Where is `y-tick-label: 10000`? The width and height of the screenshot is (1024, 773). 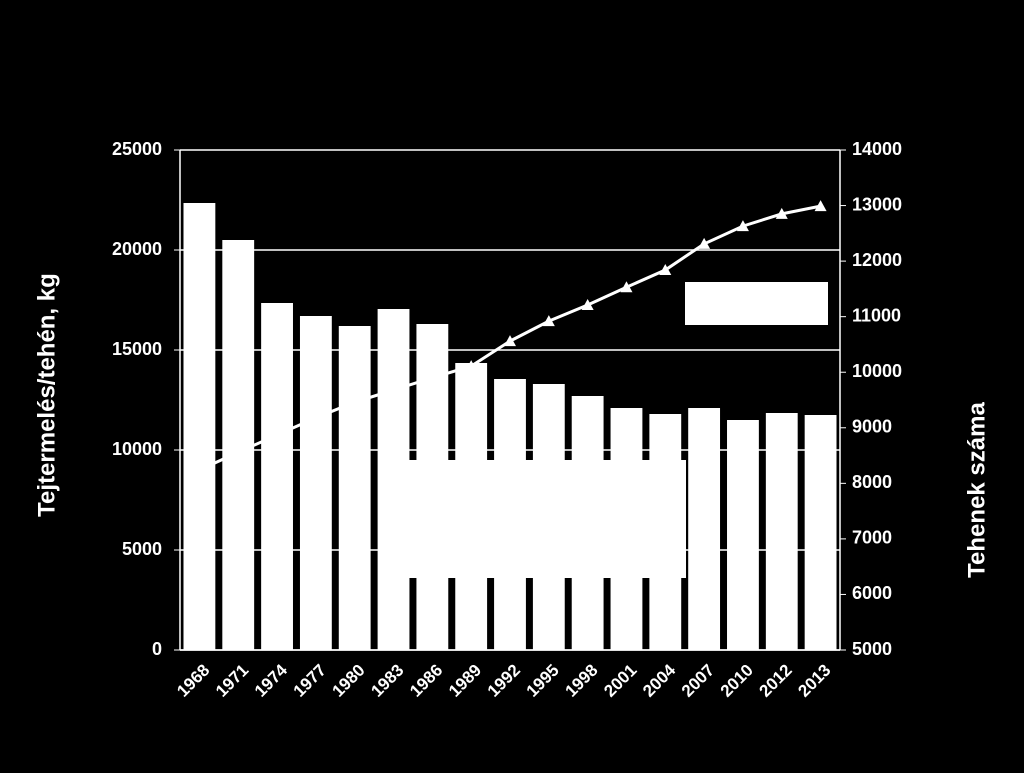
y-tick-label: 10000 is located at coordinates (137, 449).